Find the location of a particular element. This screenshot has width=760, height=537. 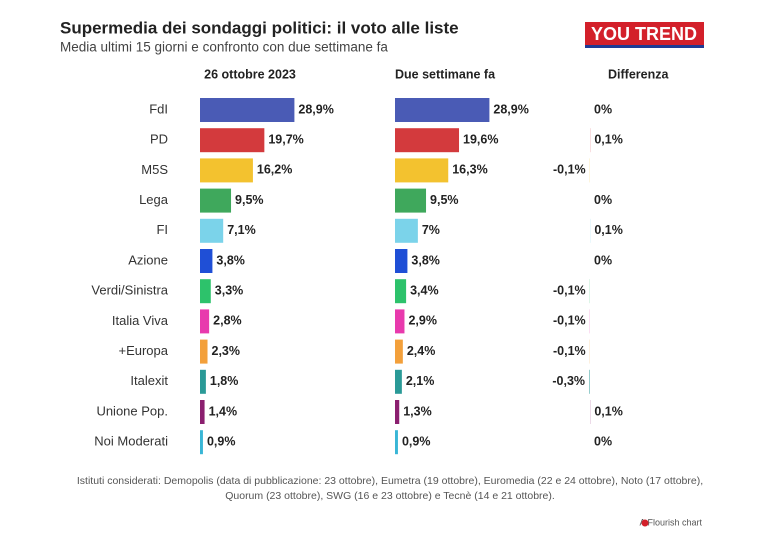

value-label: 2,3% is located at coordinates (226, 351).